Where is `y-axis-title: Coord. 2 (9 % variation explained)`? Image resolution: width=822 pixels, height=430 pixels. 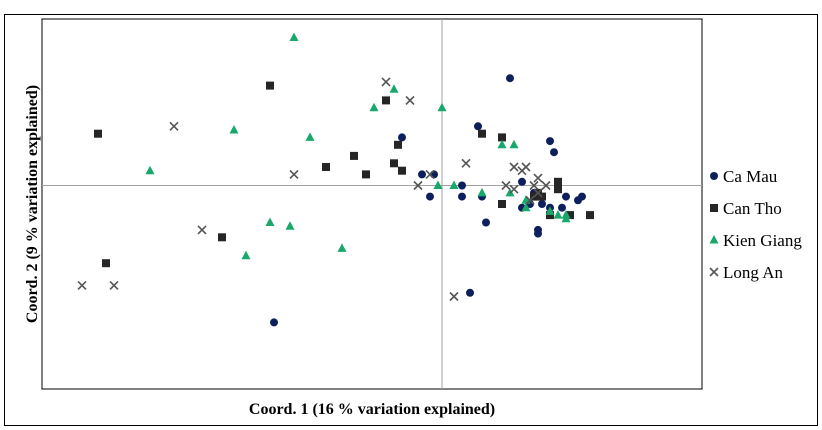 y-axis-title: Coord. 2 (9 % variation explained) is located at coordinates (32, 204).